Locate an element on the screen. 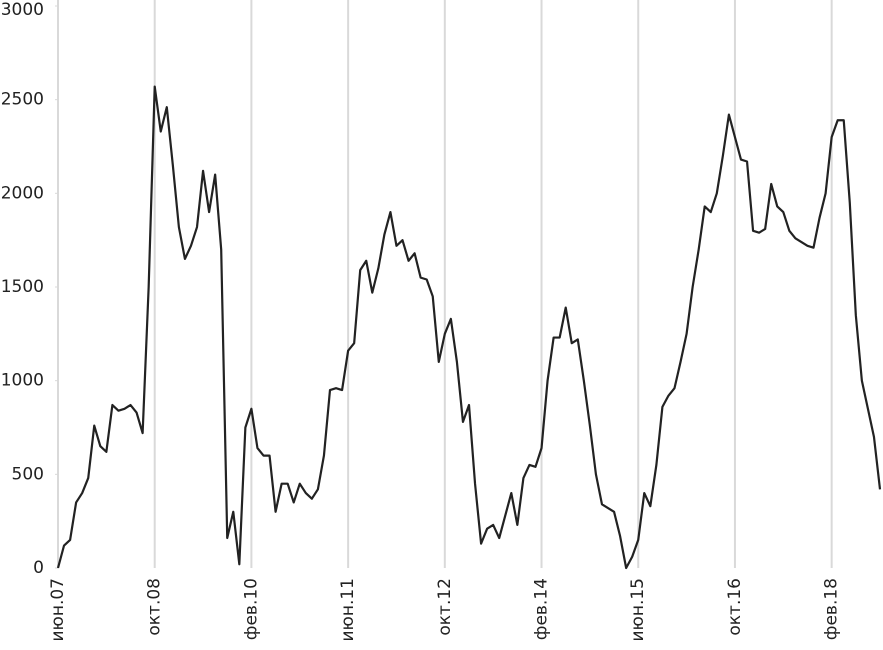 The width and height of the screenshot is (883, 650). y-tick-label: 3000 is located at coordinates (22, 10).